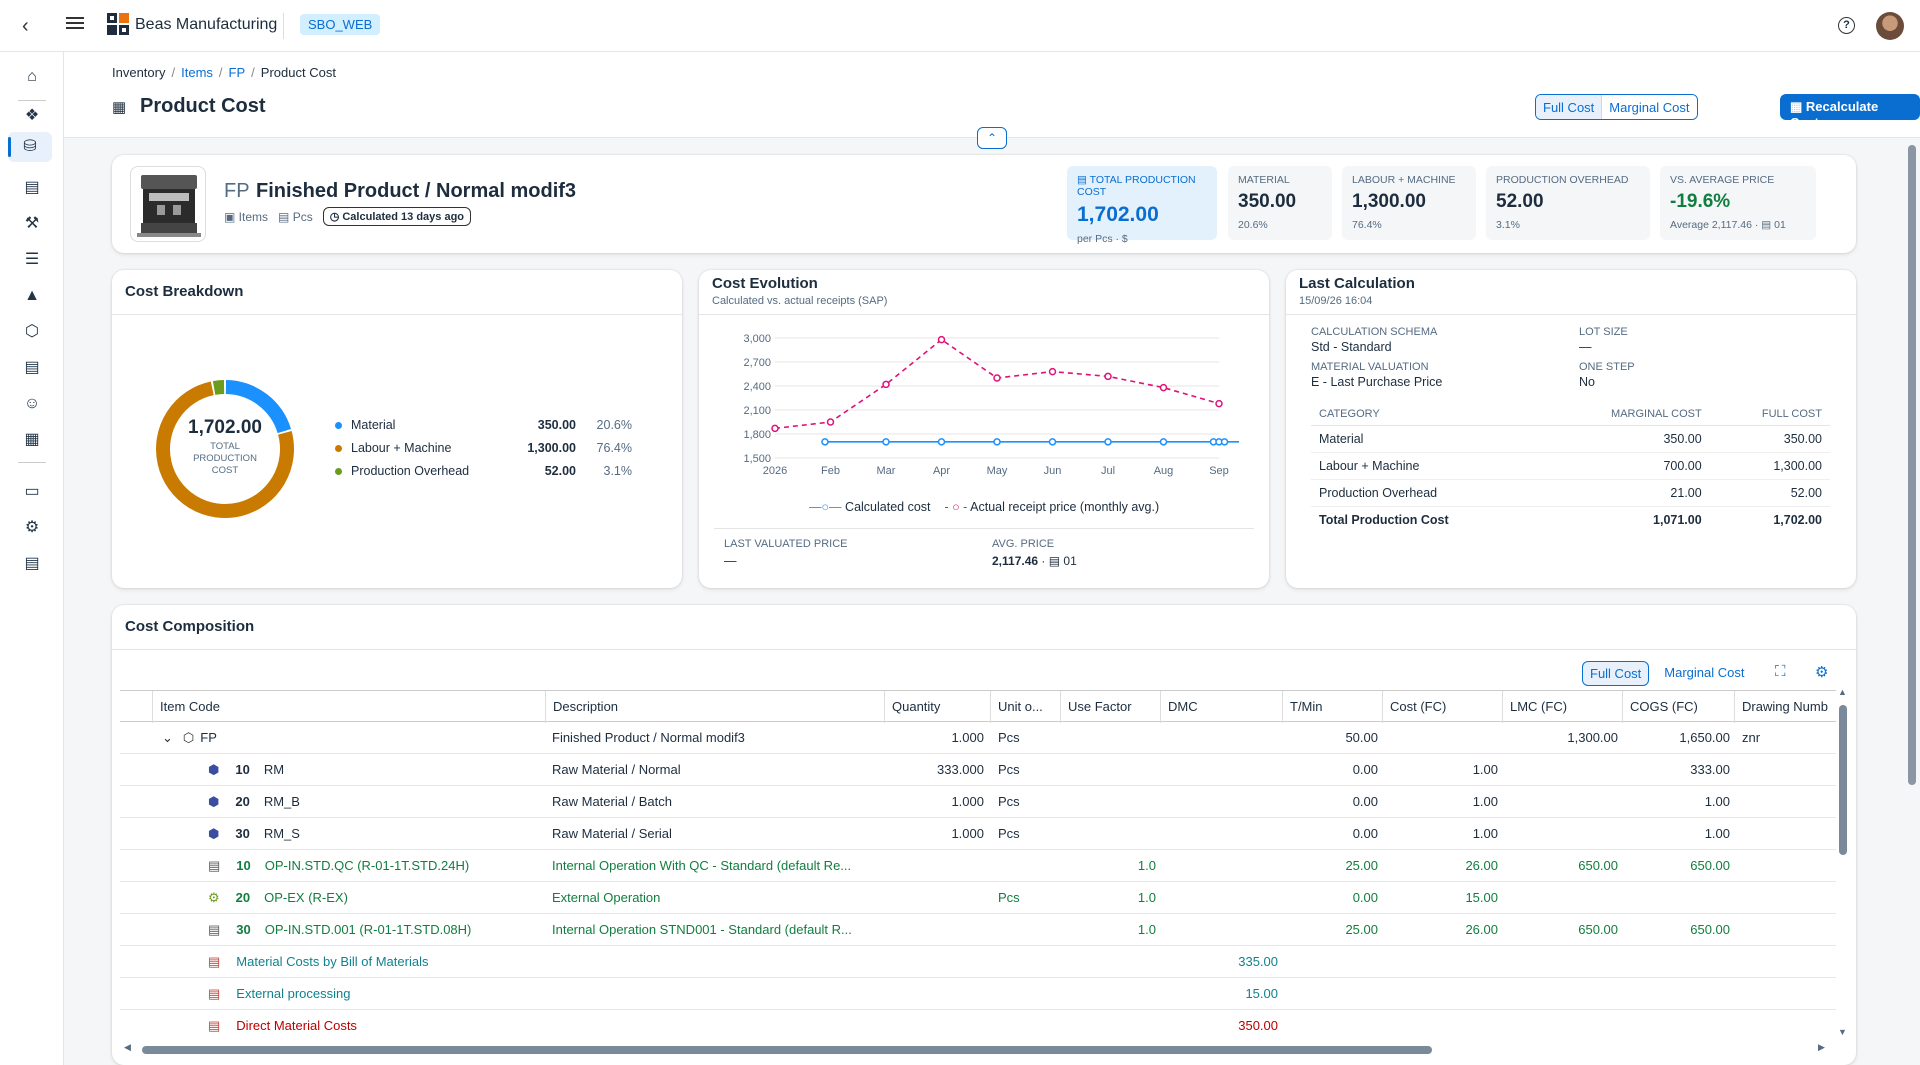 The image size is (1920, 1065). Describe the element at coordinates (1110, 707) in the screenshot. I see `col-use-factor: Use Factor` at that location.